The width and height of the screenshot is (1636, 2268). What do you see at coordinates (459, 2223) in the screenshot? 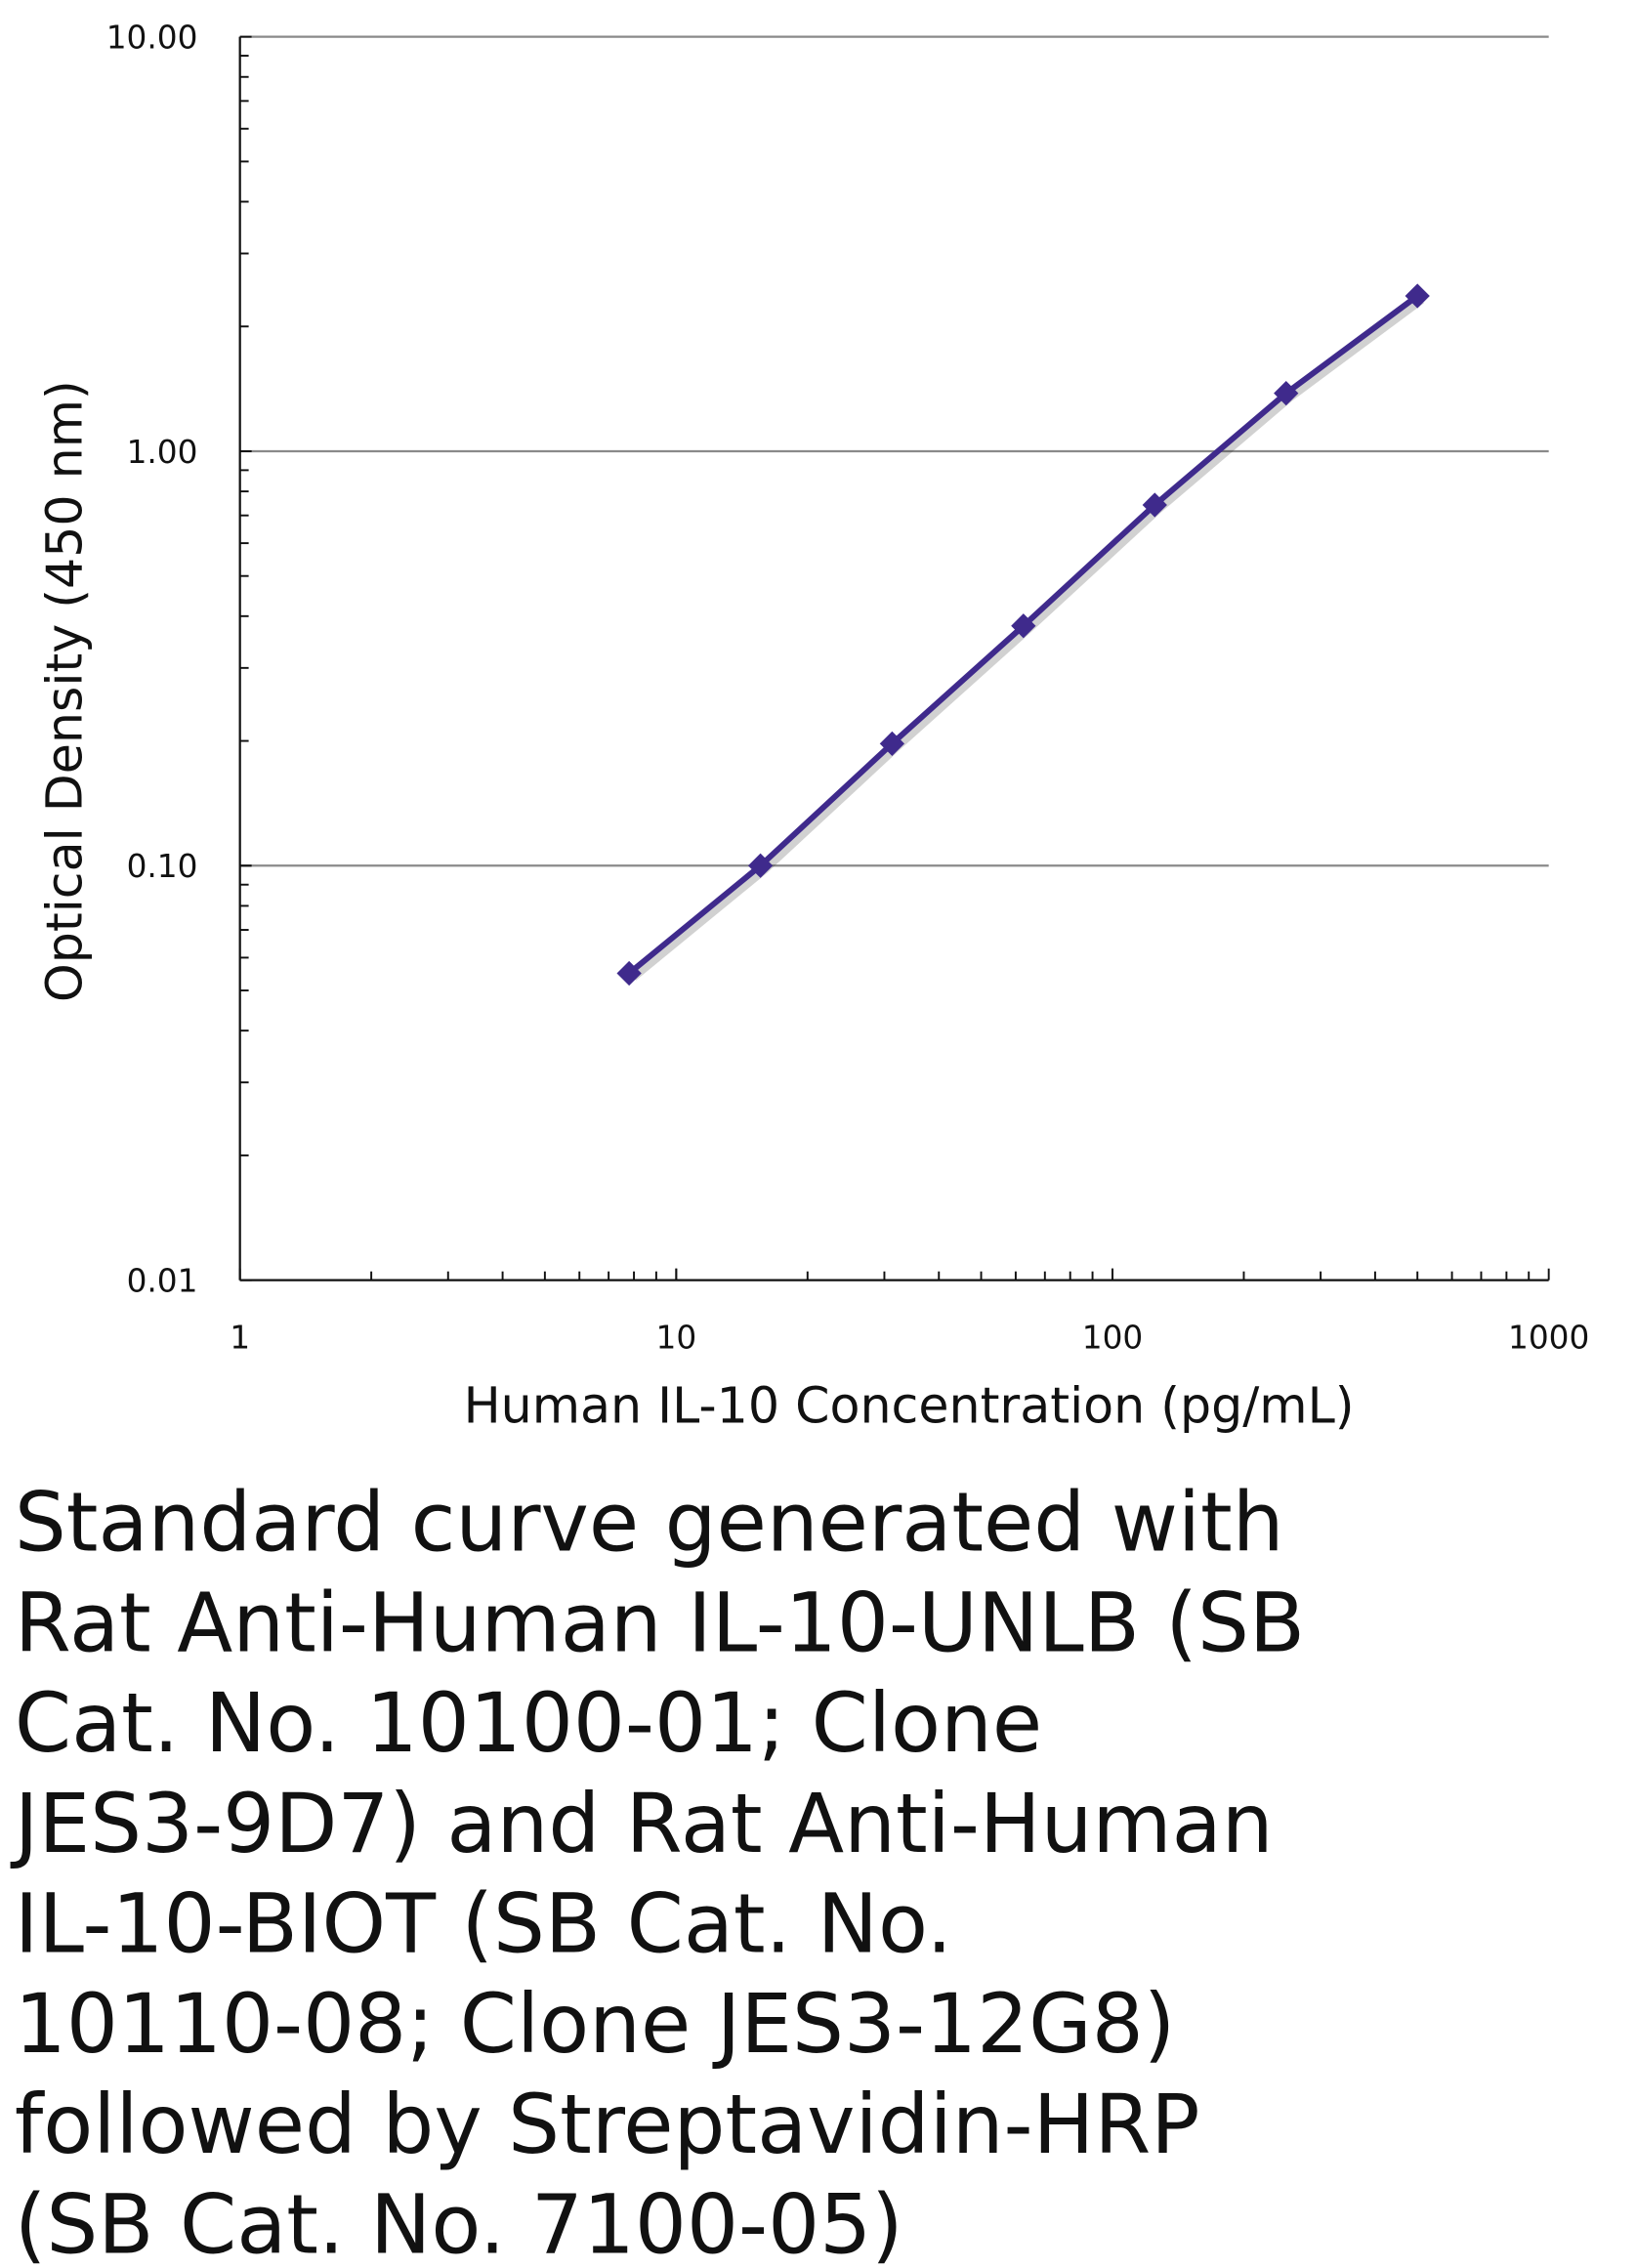
I see `caption-line: (SB Cat. No. 7100-05)` at bounding box center [459, 2223].